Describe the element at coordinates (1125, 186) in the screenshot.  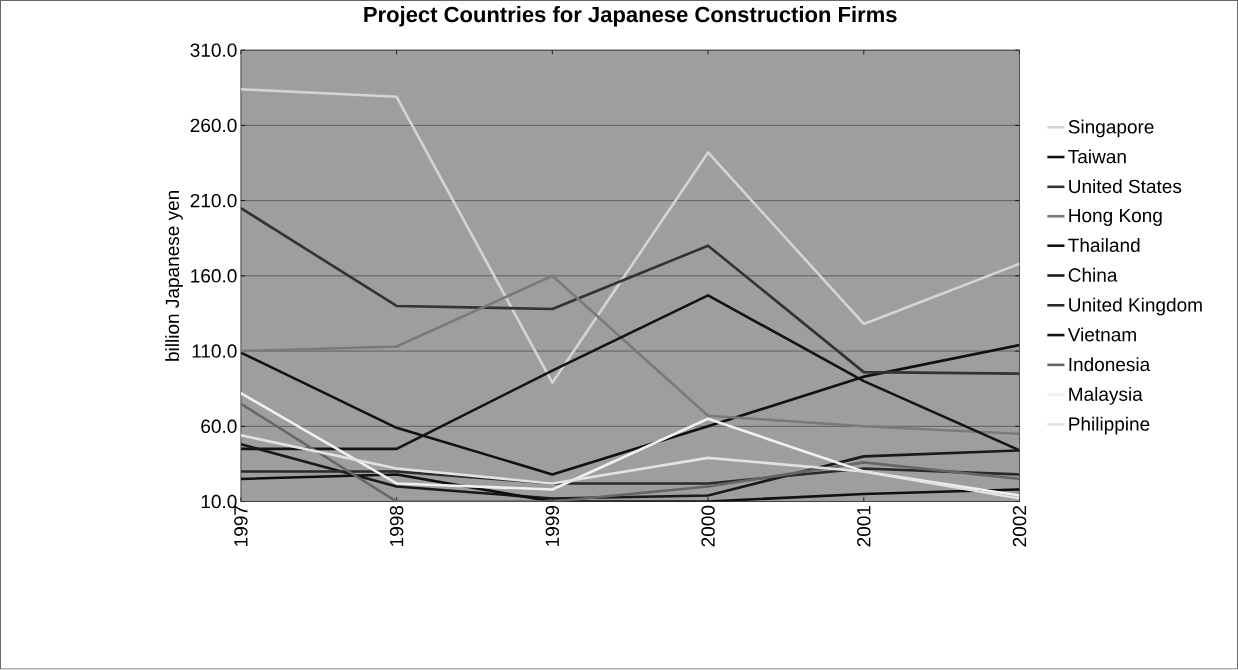
I see `legend-label: United States` at that location.